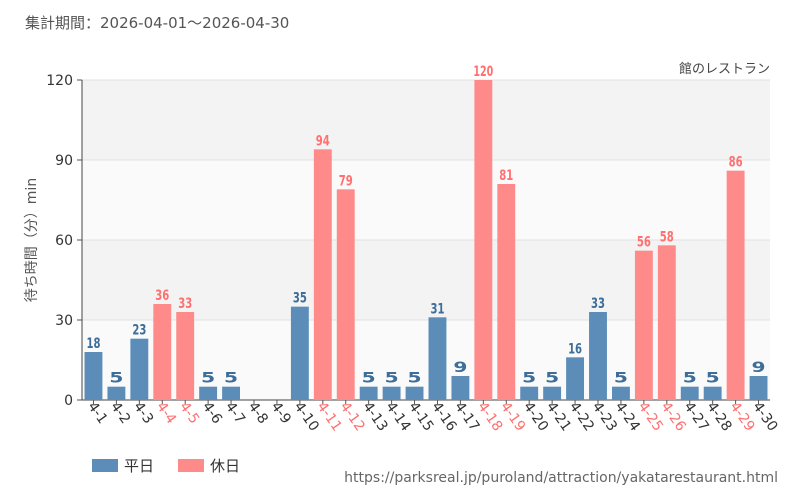  What do you see at coordinates (695, 416) in the screenshot?
I see `x-tick-label: 4-27` at bounding box center [695, 416].